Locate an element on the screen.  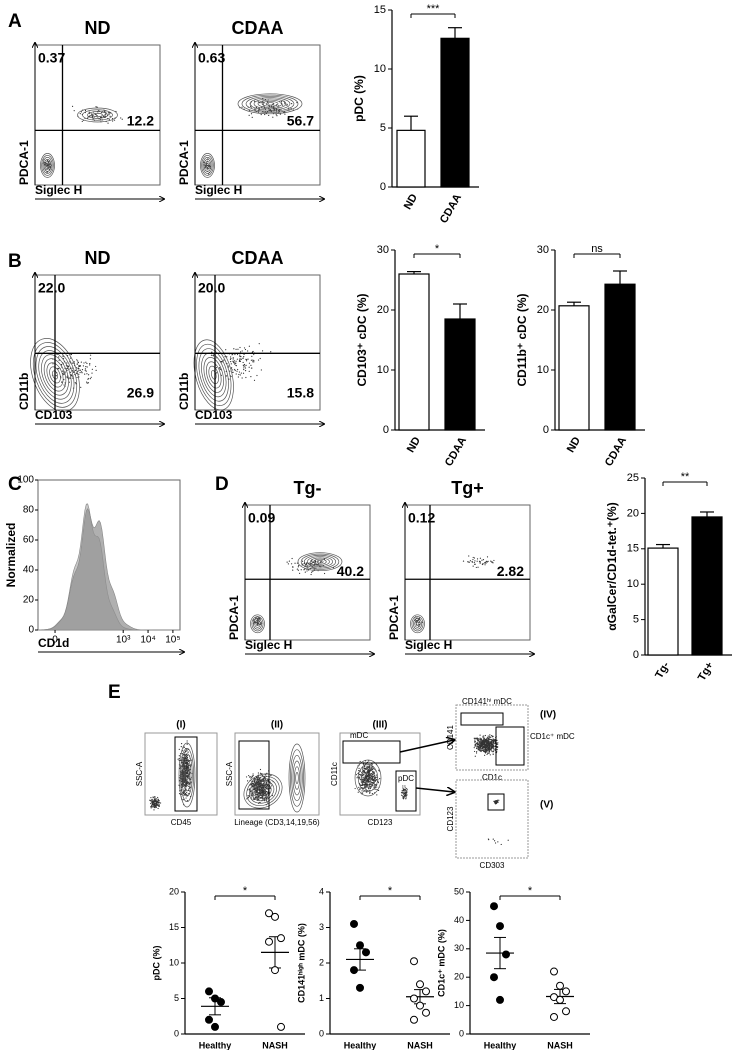
plot-frame is located at coordinates (277, 774).